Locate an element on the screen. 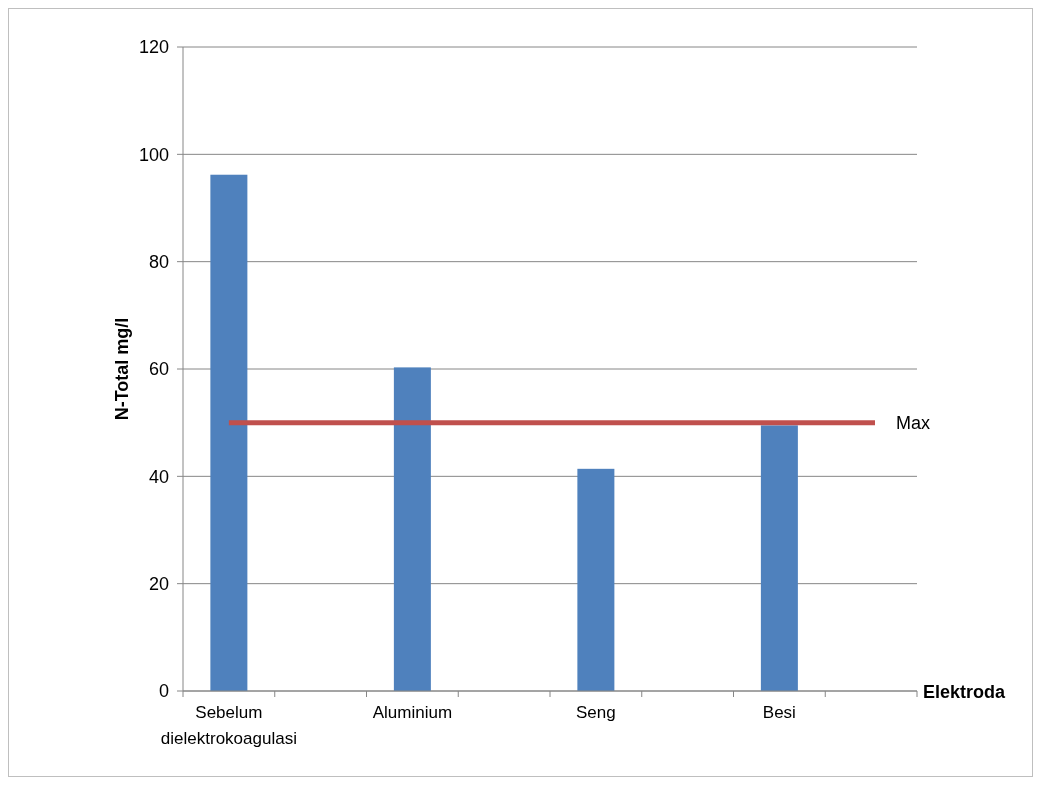  x-tick-label: Sebelum dielektrokoagulasi is located at coordinates (228, 725).